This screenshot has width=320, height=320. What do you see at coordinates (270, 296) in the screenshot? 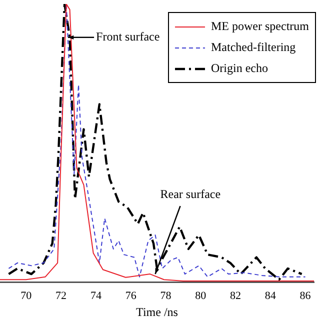
I see `x-tick-label: 84` at bounding box center [270, 296].